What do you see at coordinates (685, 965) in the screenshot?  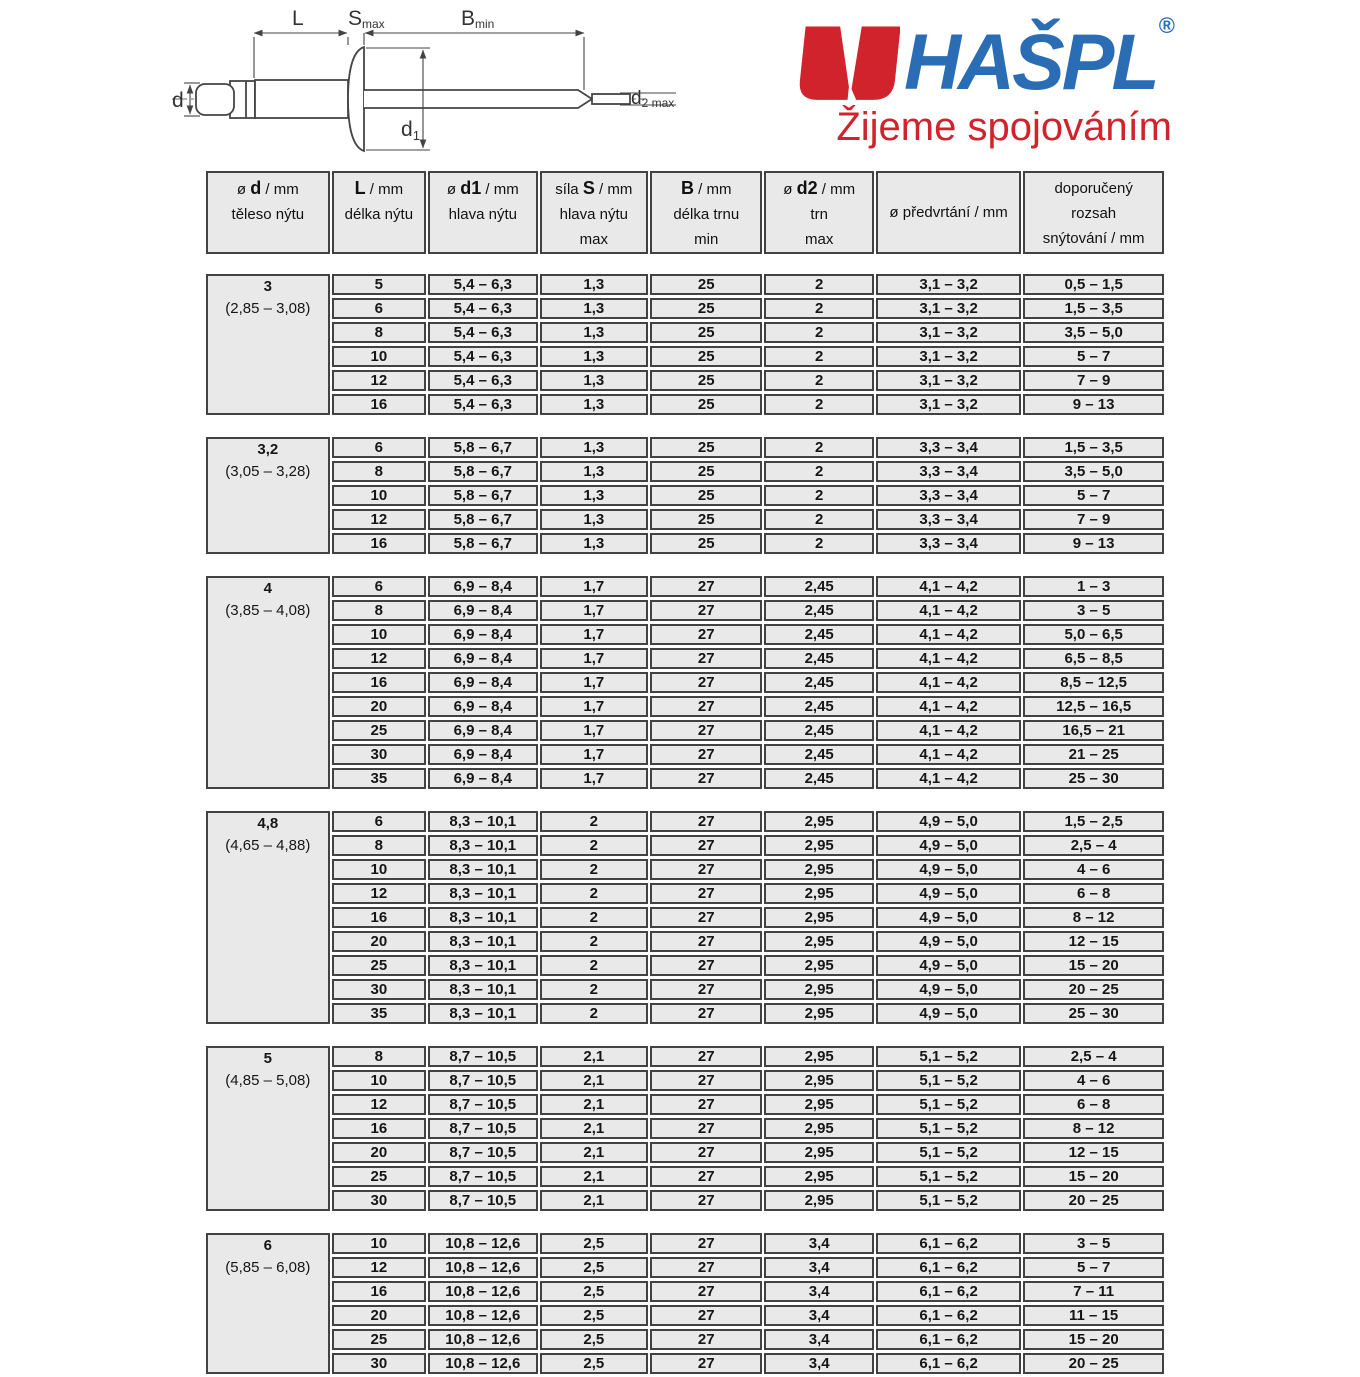 I see `table-row: 25 8,3 – 10,1 2 27 2,95 4,9 – 5,0 15 – 20` at bounding box center [685, 965].